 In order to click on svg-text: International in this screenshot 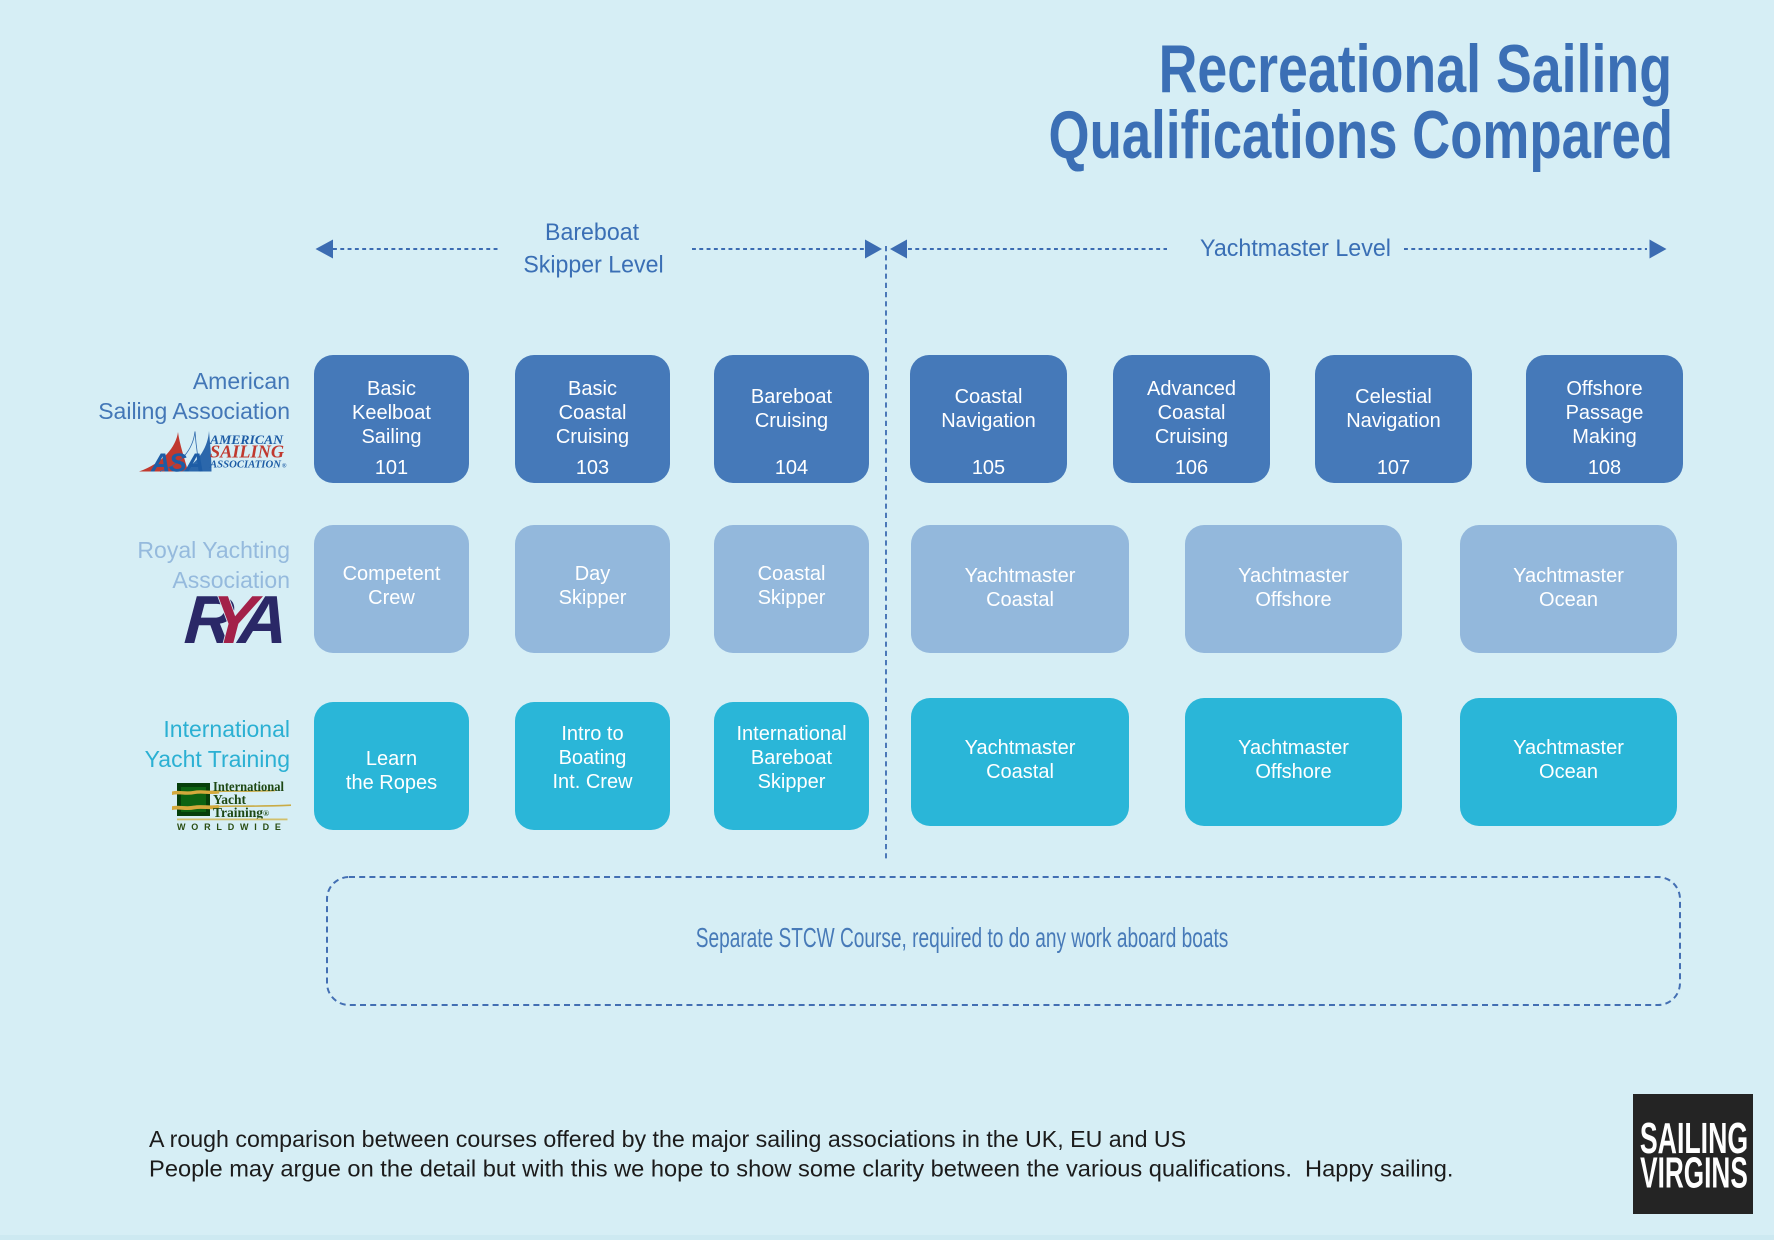, I will do `click(248, 786)`.